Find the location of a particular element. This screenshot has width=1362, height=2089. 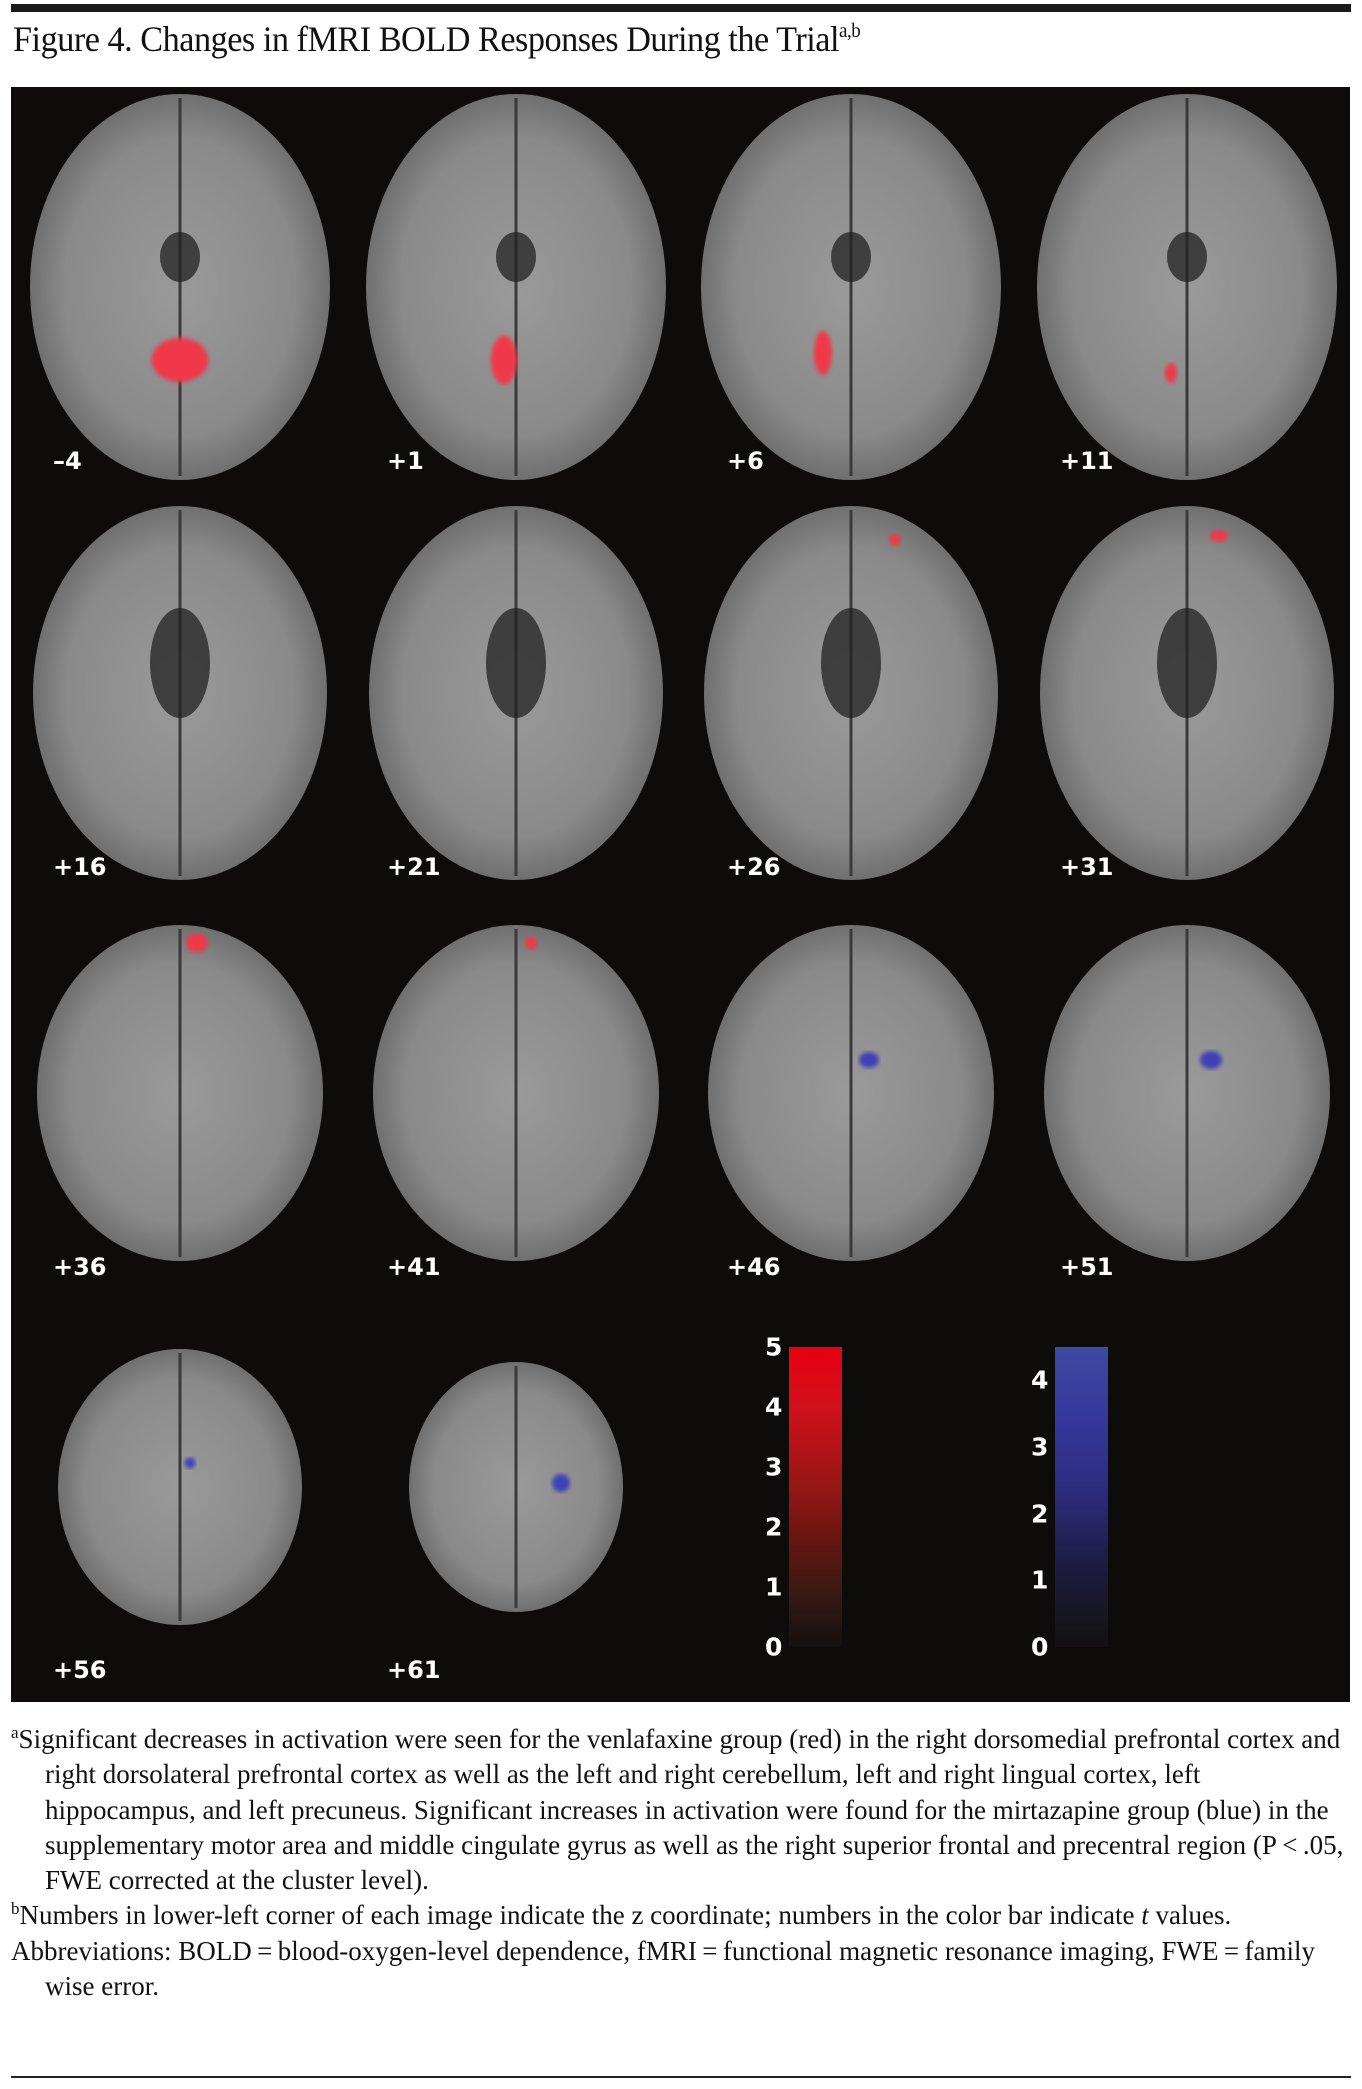

slice-z-label: +11 is located at coordinates (1087, 461).